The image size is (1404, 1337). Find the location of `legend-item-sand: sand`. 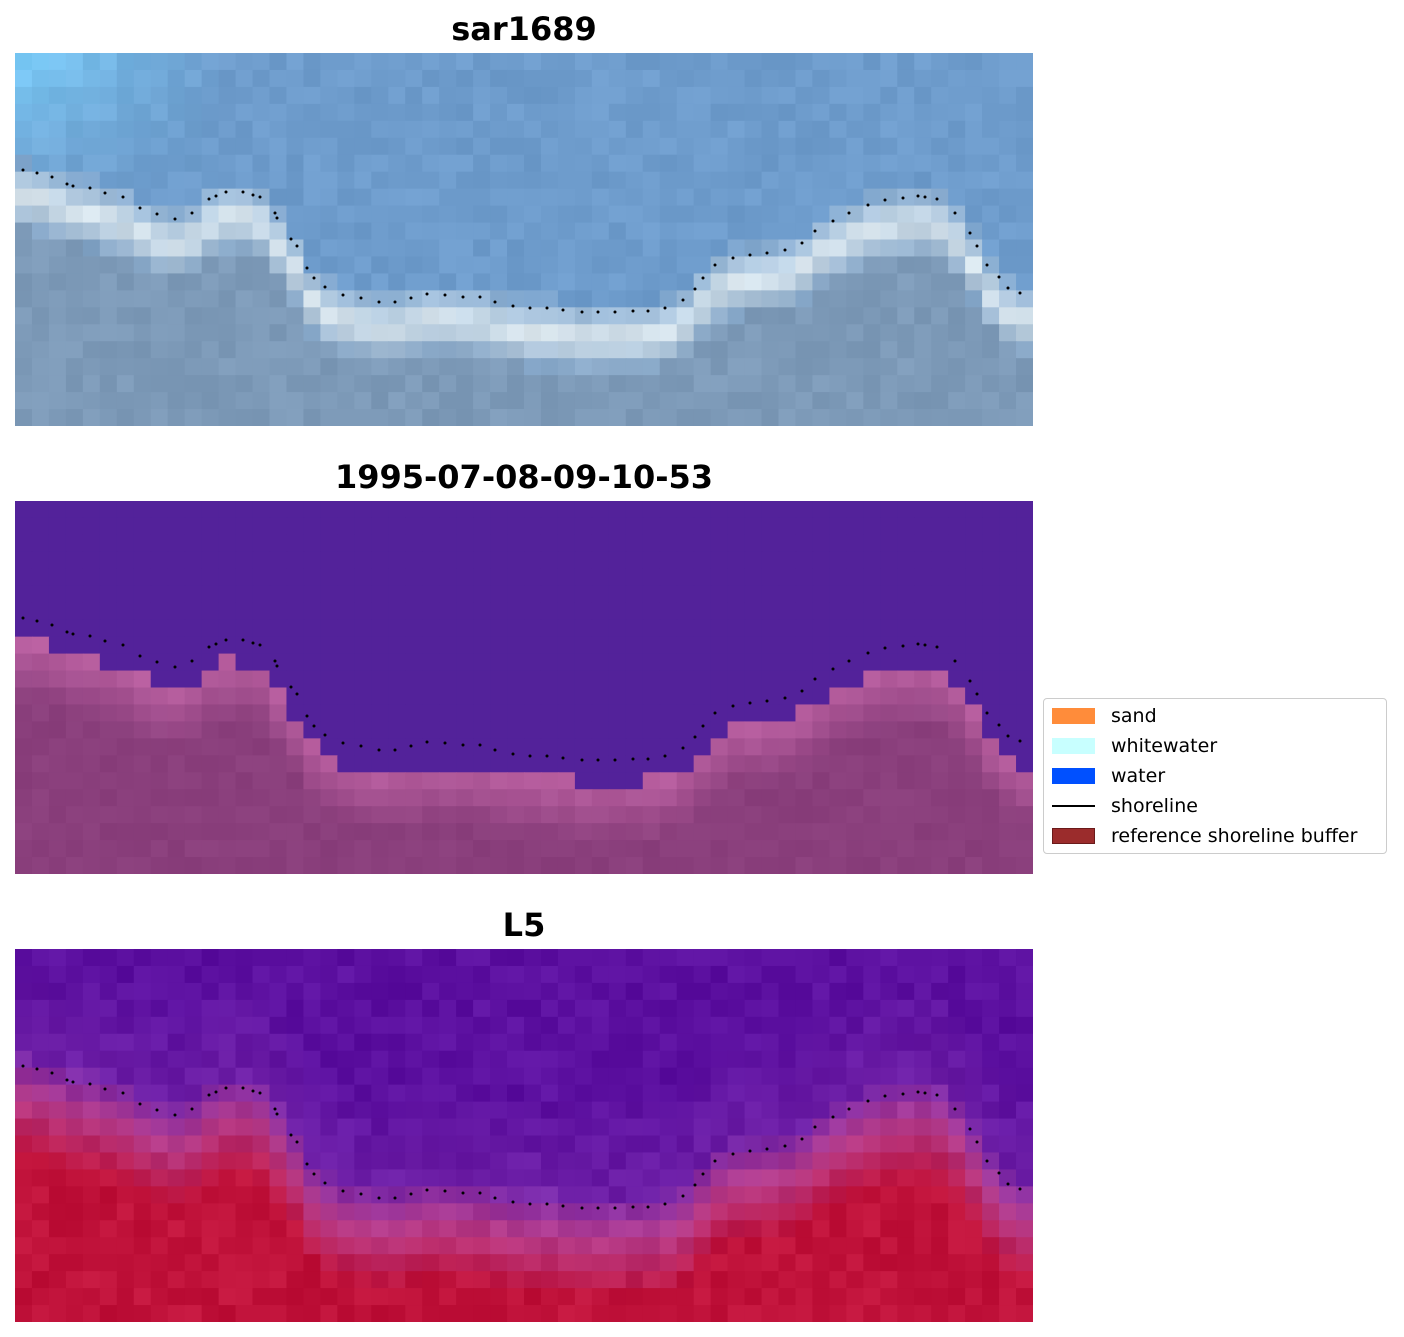

legend-item-sand: sand is located at coordinates (1104, 716).